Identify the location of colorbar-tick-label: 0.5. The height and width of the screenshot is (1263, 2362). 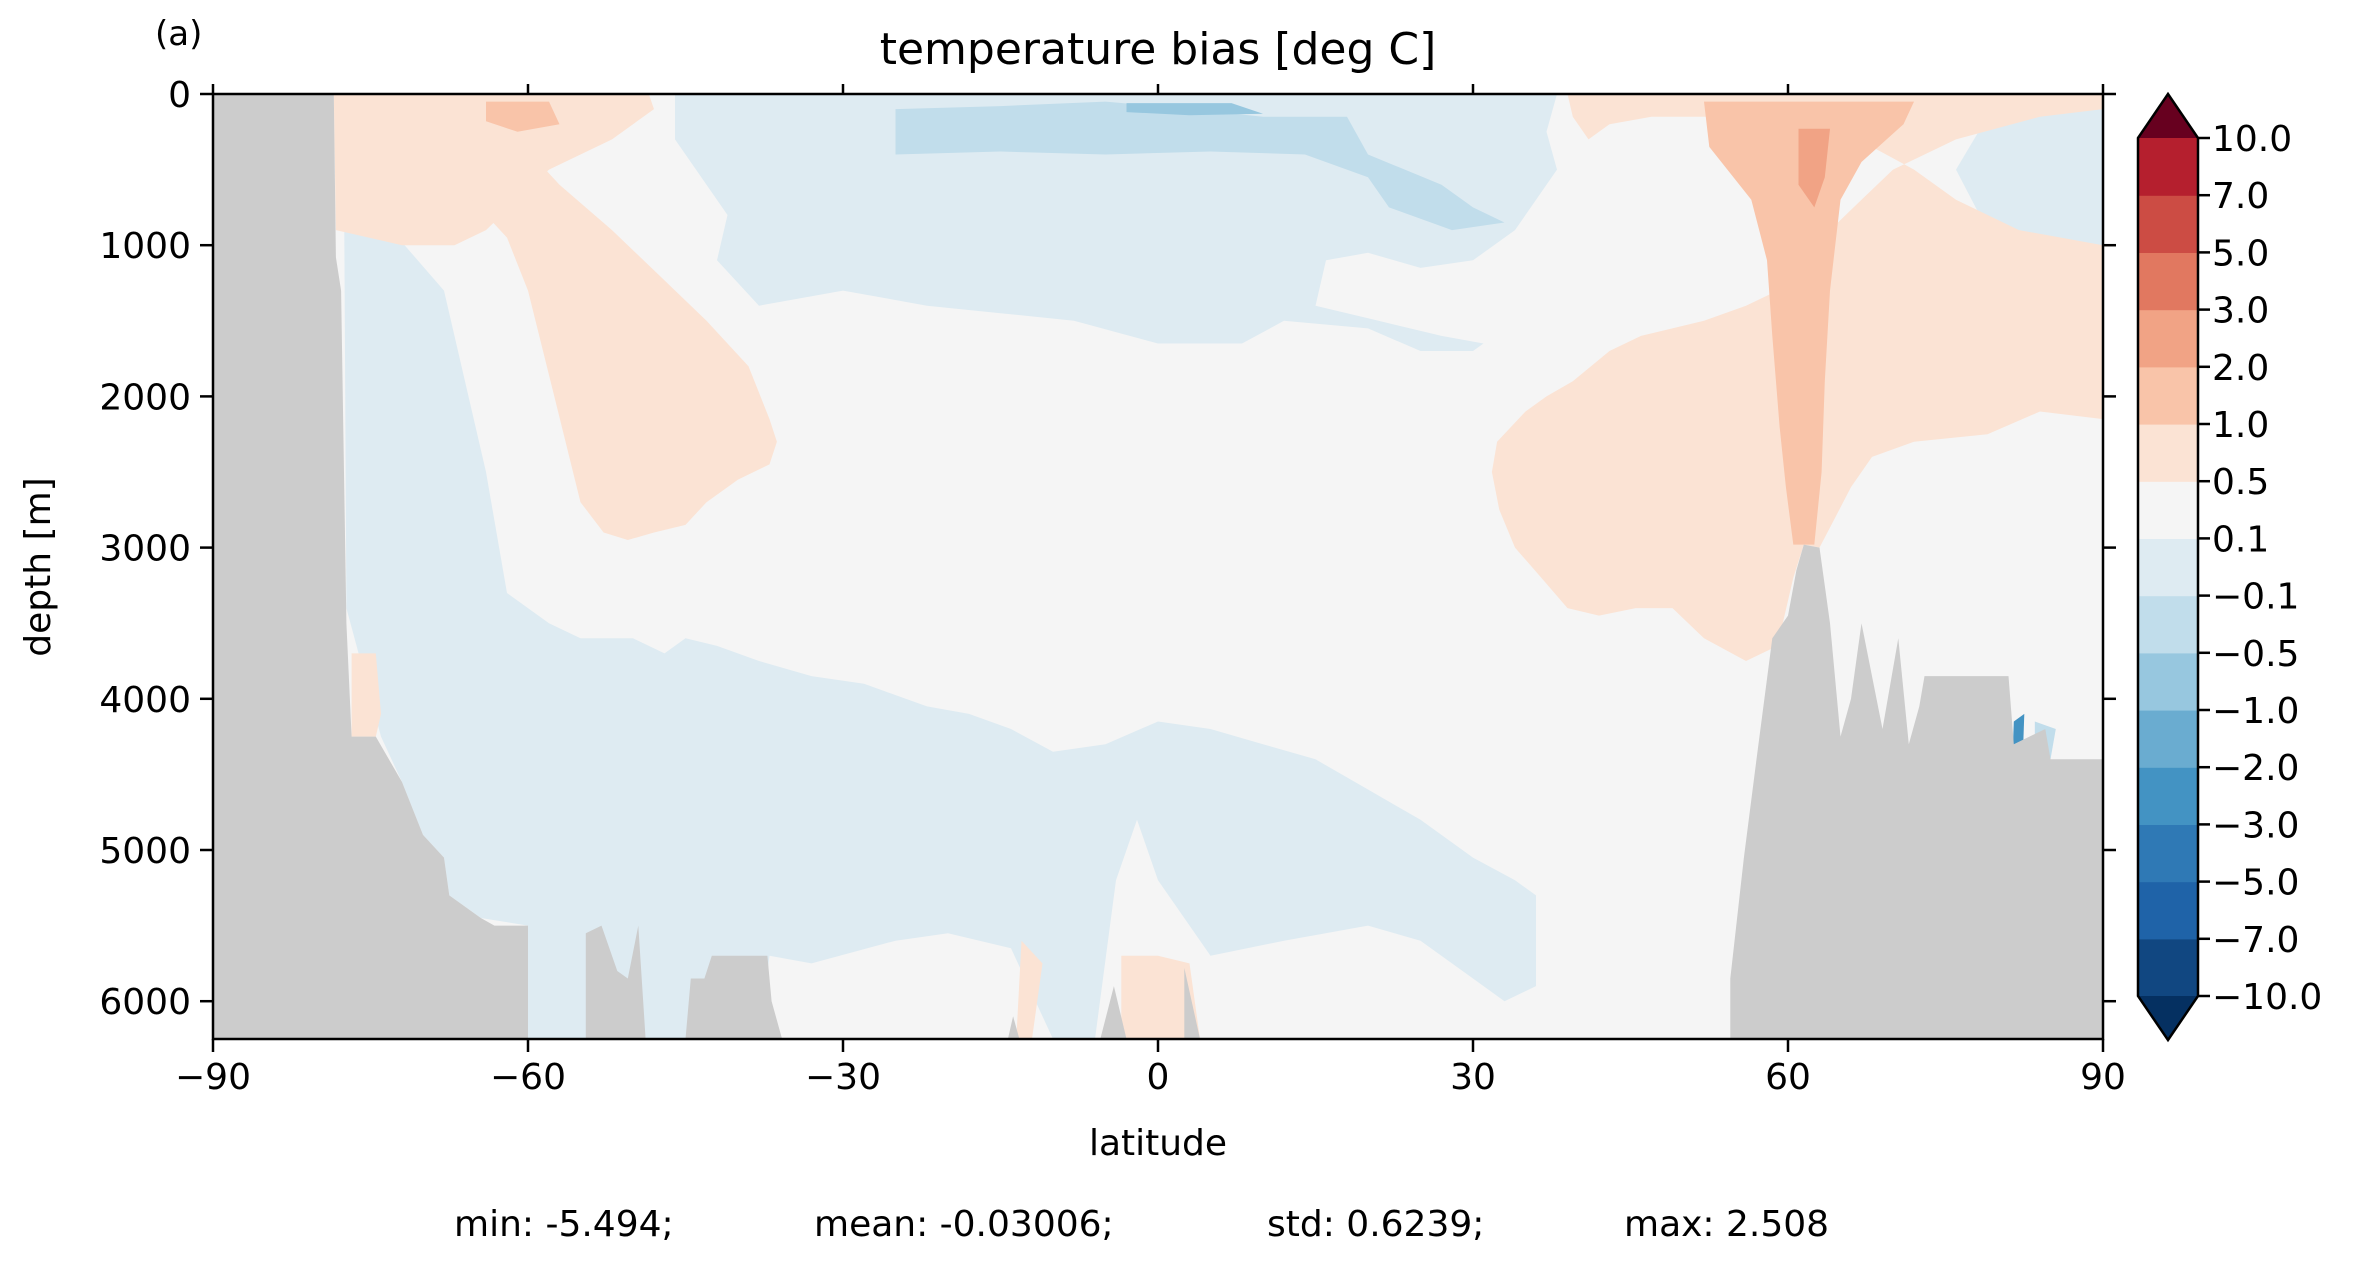
(2240, 482).